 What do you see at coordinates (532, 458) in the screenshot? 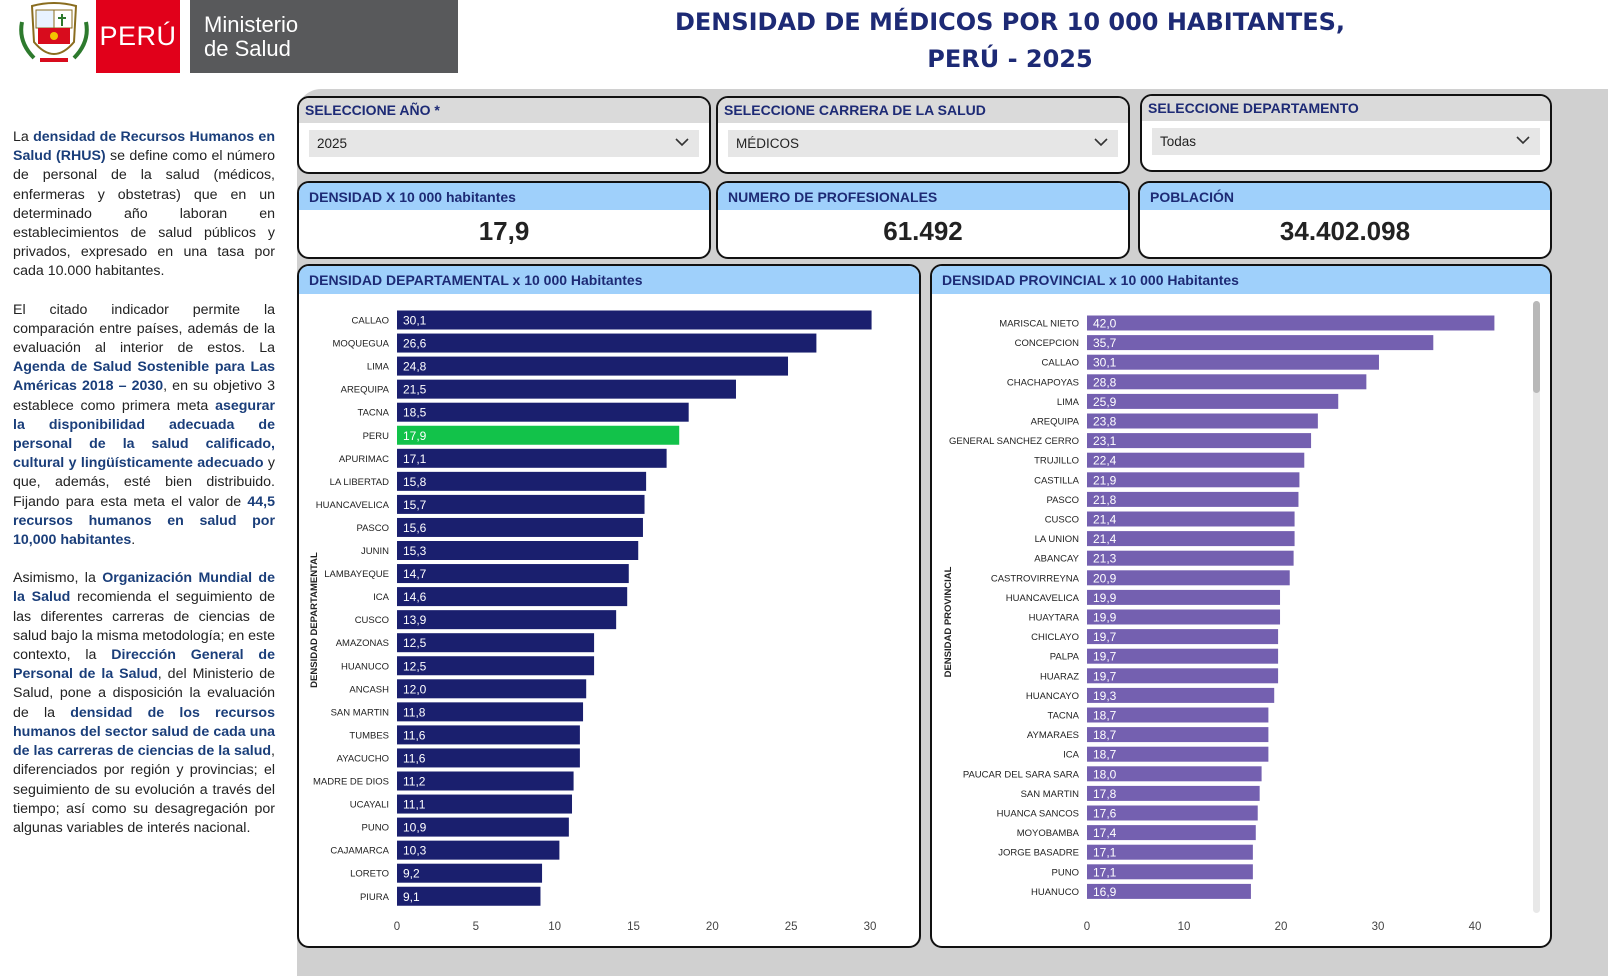
I see `bar-apurimac` at bounding box center [532, 458].